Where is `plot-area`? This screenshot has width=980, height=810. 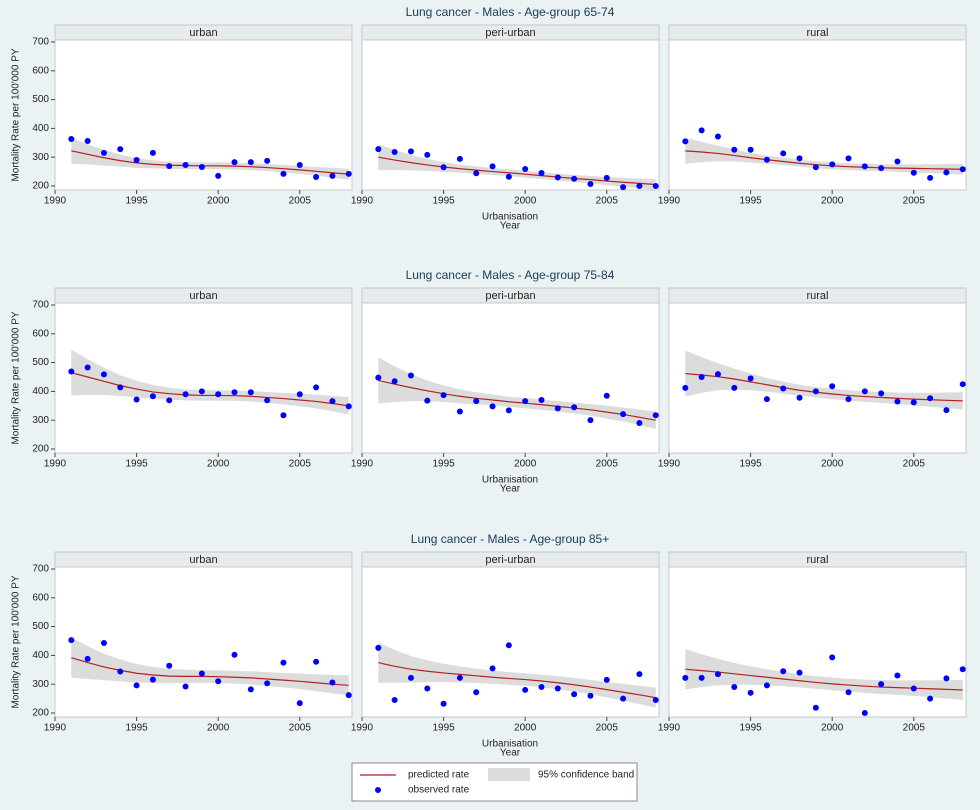 plot-area is located at coordinates (203, 642).